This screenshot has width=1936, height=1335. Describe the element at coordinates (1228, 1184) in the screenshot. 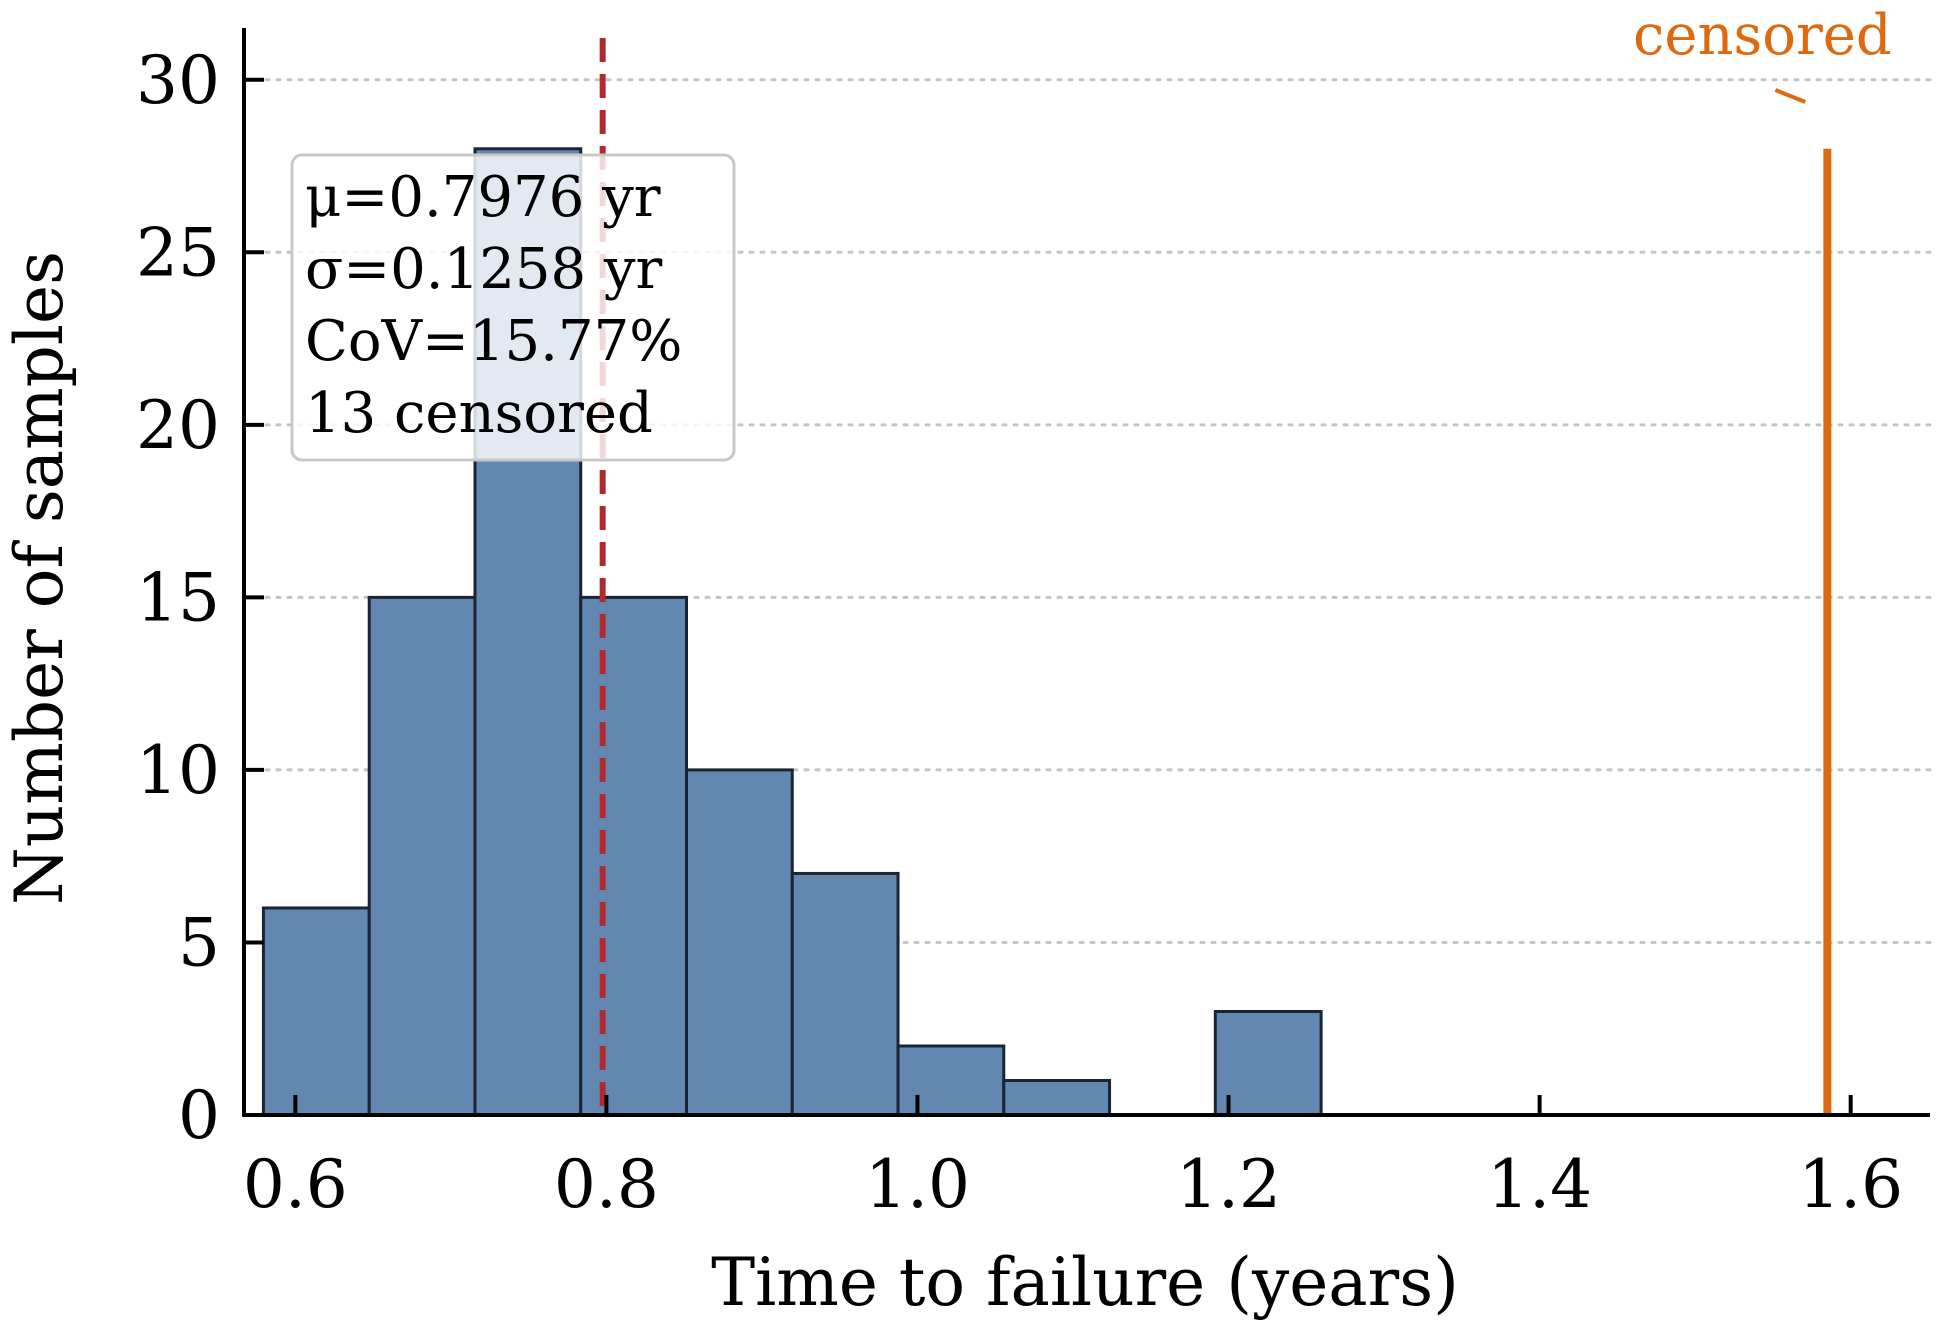

I see `x-tick-label: 1.2` at that location.